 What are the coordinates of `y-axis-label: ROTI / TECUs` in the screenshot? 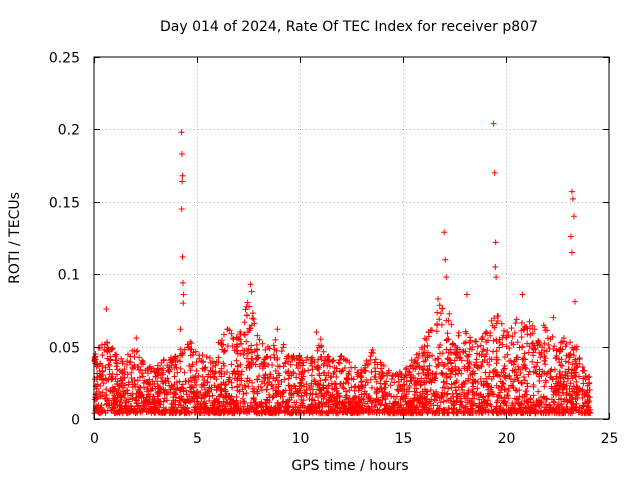 It's located at (15, 238).